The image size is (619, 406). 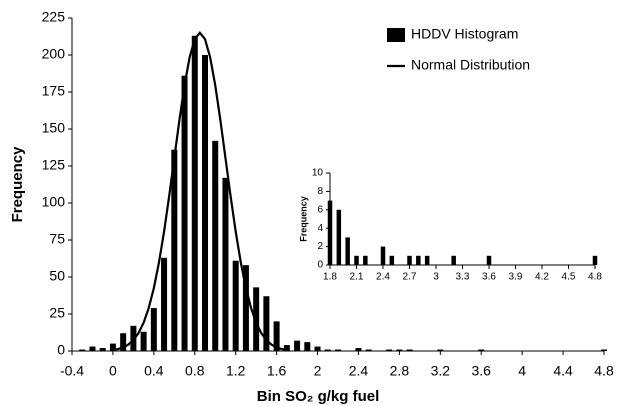 What do you see at coordinates (57, 239) in the screenshot?
I see `y-tick-label: 75` at bounding box center [57, 239].